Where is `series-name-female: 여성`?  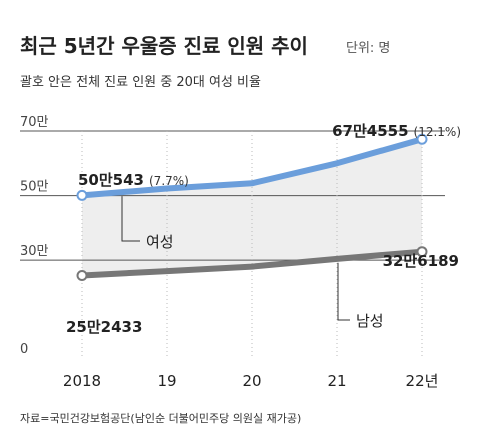
series-name-female: 여성 is located at coordinates (160, 242).